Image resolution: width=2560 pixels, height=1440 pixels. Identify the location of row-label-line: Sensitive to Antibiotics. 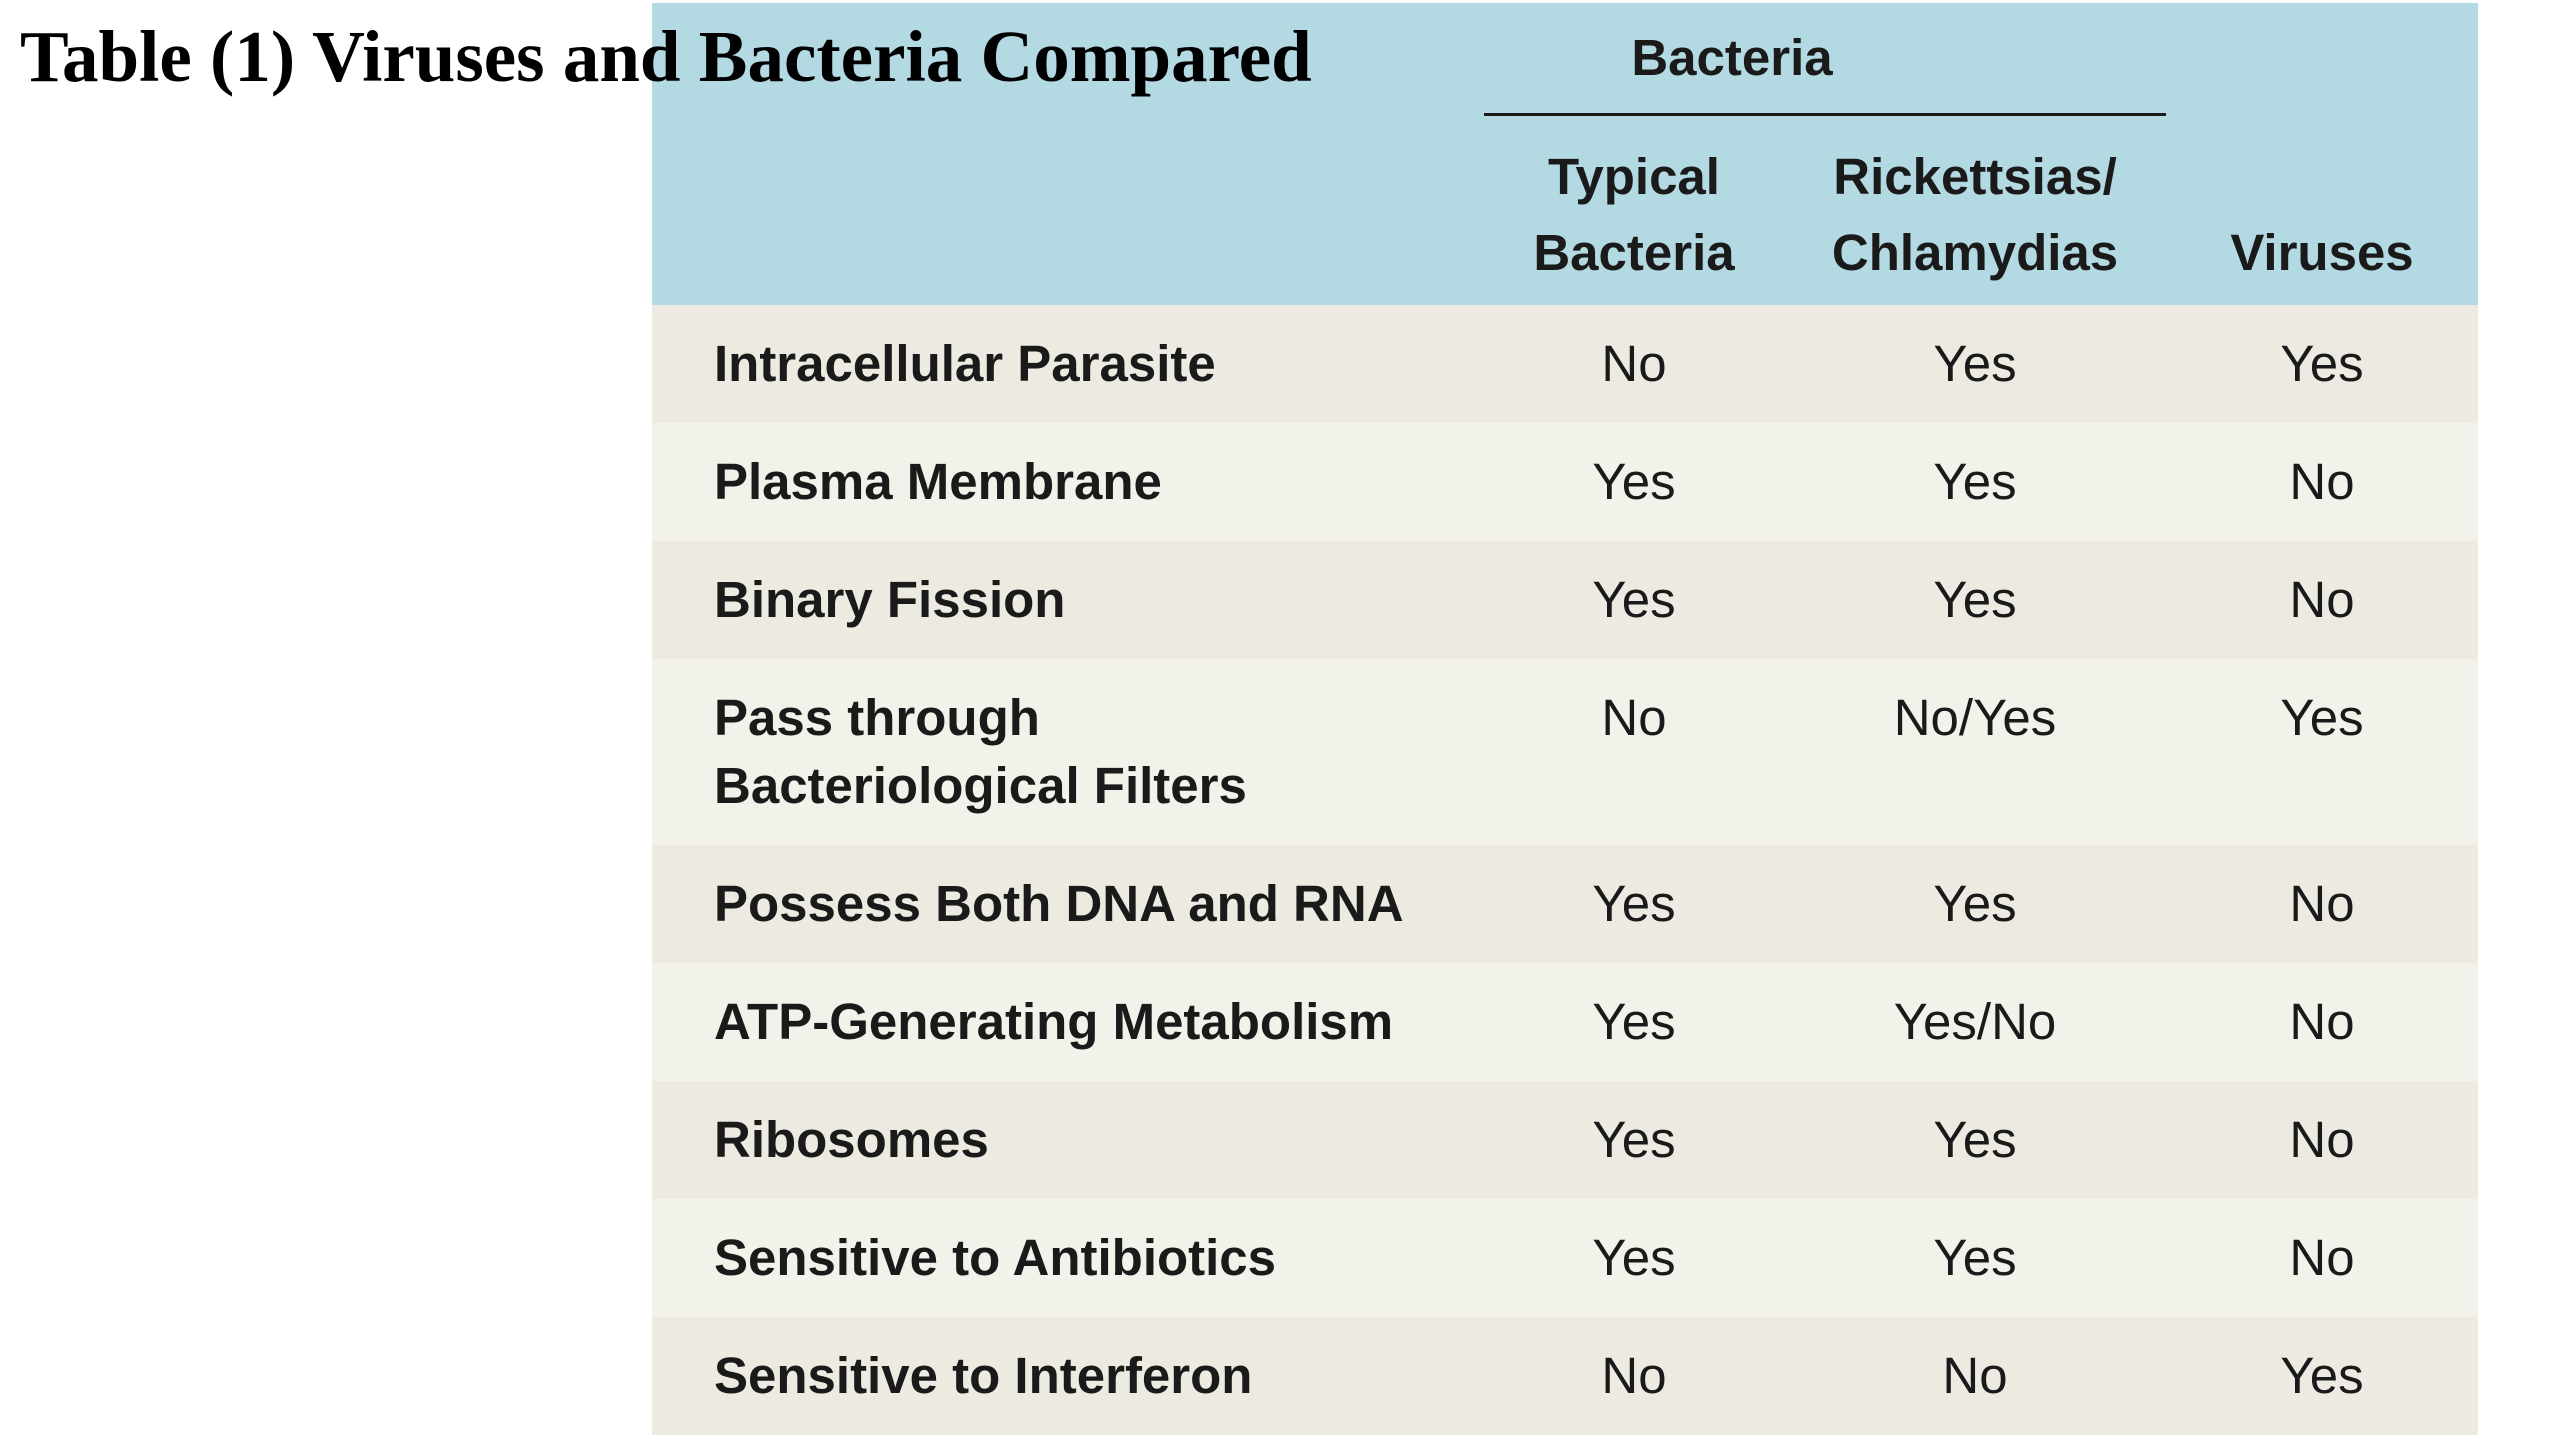
(995, 1257).